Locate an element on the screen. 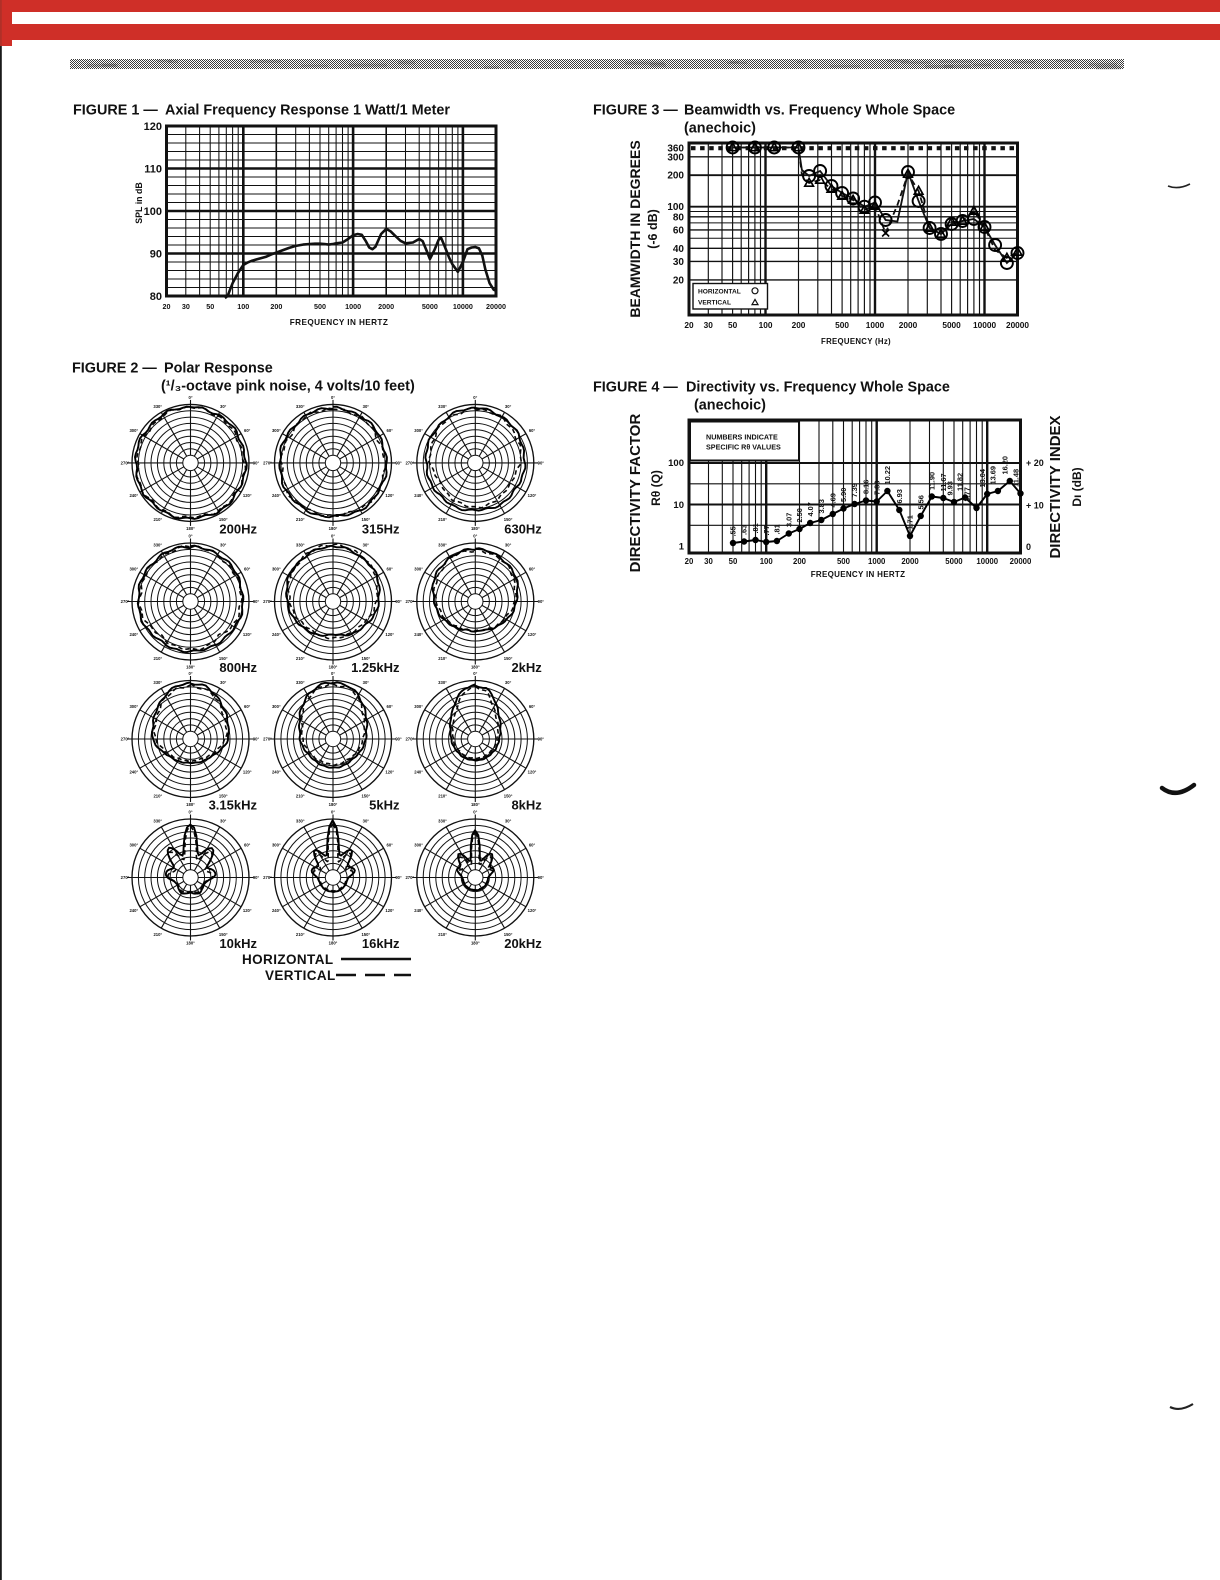  svg-text: 7.39 is located at coordinates (854, 490).